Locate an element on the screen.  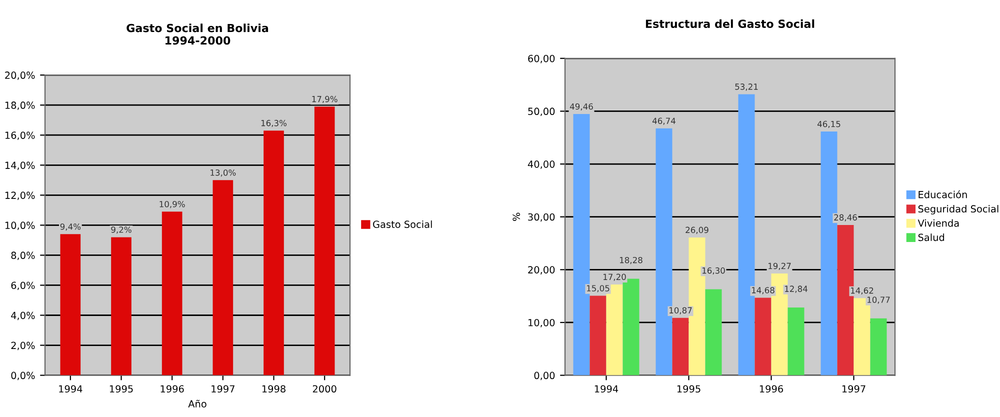
y-tick-label: 2,0% is located at coordinates (23, 346).